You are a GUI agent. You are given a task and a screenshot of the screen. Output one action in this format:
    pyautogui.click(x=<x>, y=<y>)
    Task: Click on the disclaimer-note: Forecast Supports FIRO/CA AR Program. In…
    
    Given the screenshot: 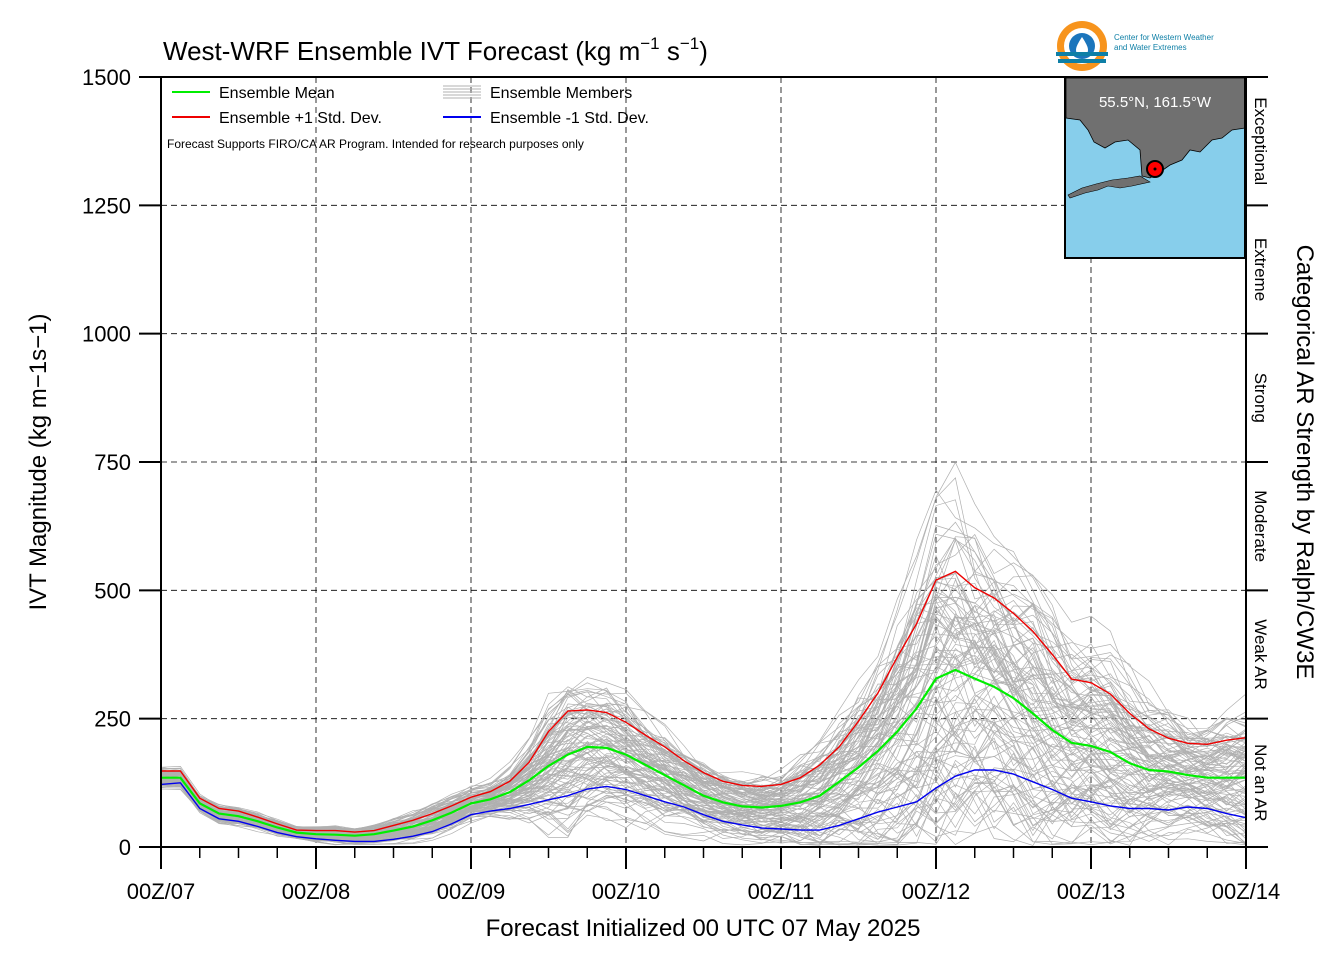 What is the action you would take?
    pyautogui.click(x=375, y=144)
    